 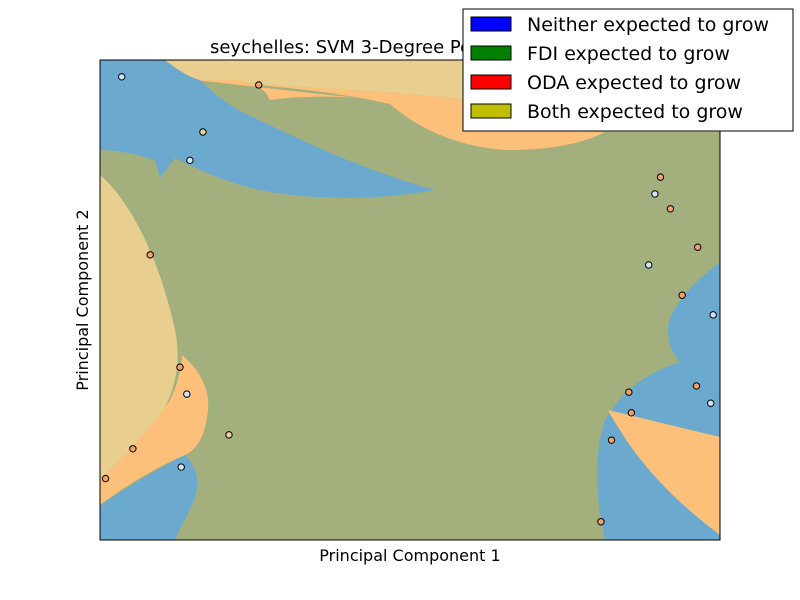 What do you see at coordinates (648, 25) in the screenshot?
I see `legend-label: Neither expected to grow` at bounding box center [648, 25].